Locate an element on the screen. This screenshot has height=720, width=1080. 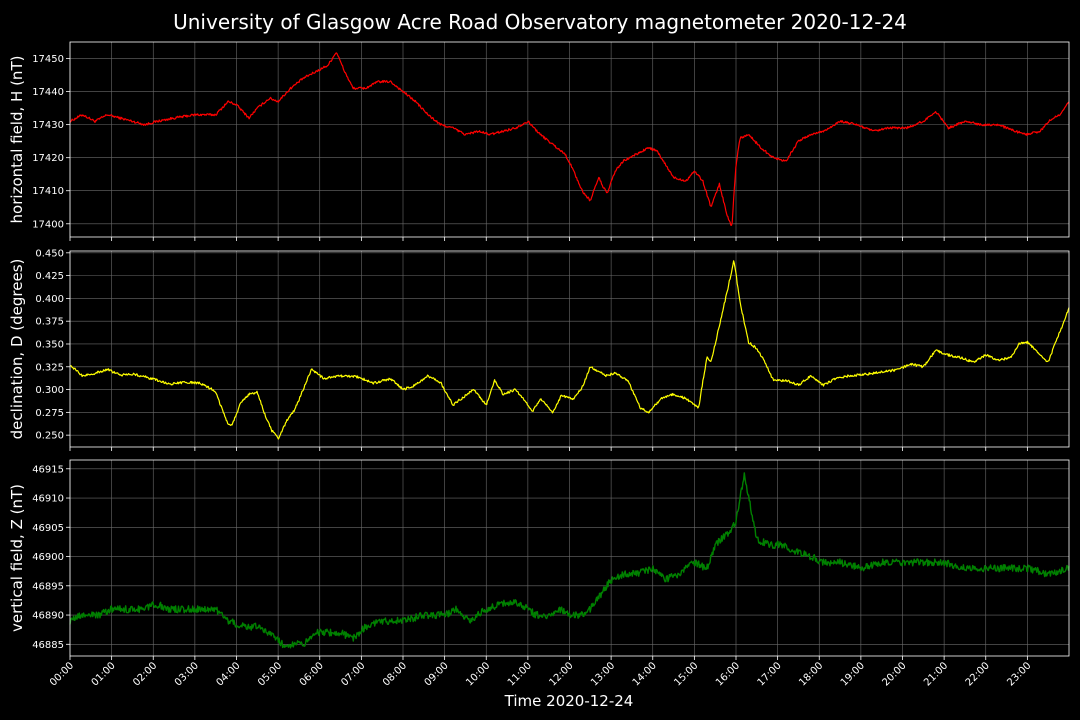
x-axis-label: Time 2020-12-24 is located at coordinates (569, 701).